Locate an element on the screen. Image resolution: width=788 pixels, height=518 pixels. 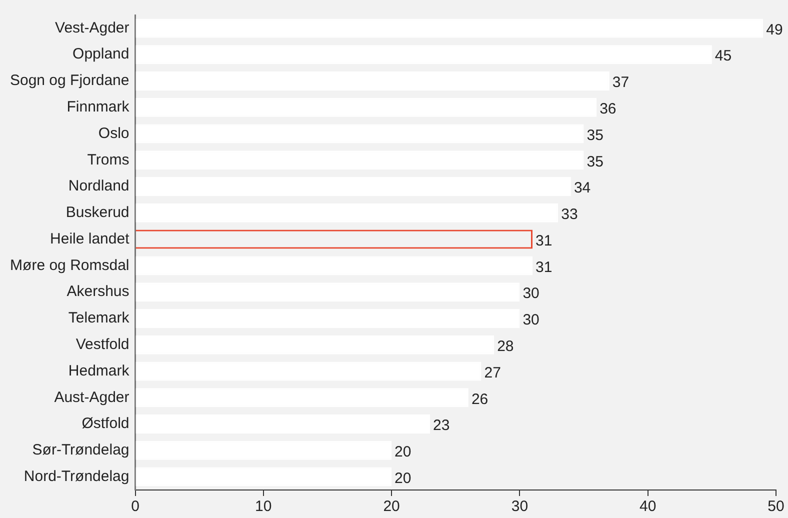
y-tick-label: Aust-Agder is located at coordinates (92, 397).